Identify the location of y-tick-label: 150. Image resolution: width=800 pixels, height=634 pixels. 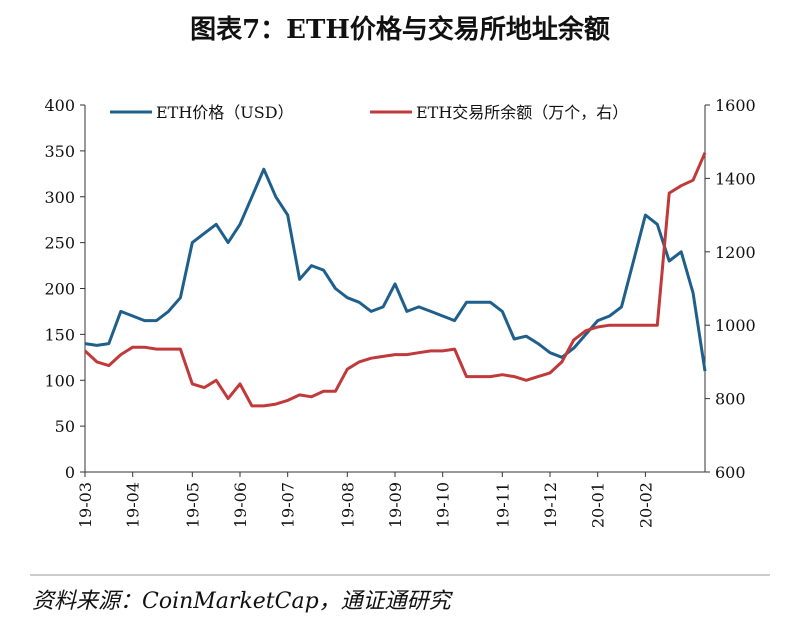
(59, 334).